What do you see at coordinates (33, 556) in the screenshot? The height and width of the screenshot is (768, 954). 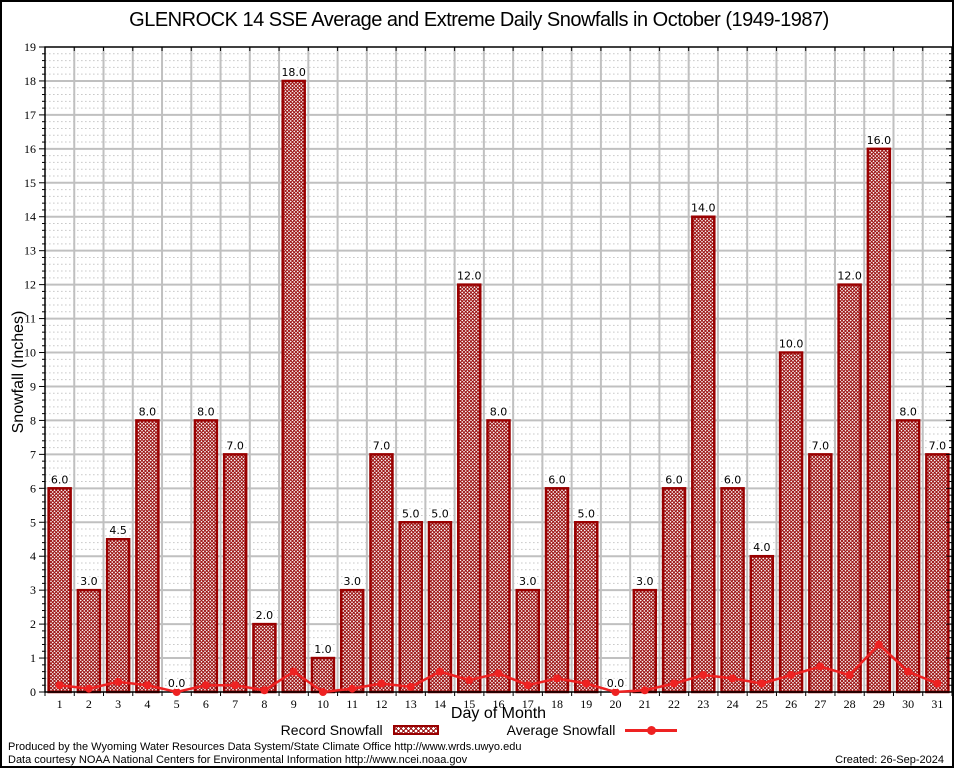 I see `y-tick-label: 4` at bounding box center [33, 556].